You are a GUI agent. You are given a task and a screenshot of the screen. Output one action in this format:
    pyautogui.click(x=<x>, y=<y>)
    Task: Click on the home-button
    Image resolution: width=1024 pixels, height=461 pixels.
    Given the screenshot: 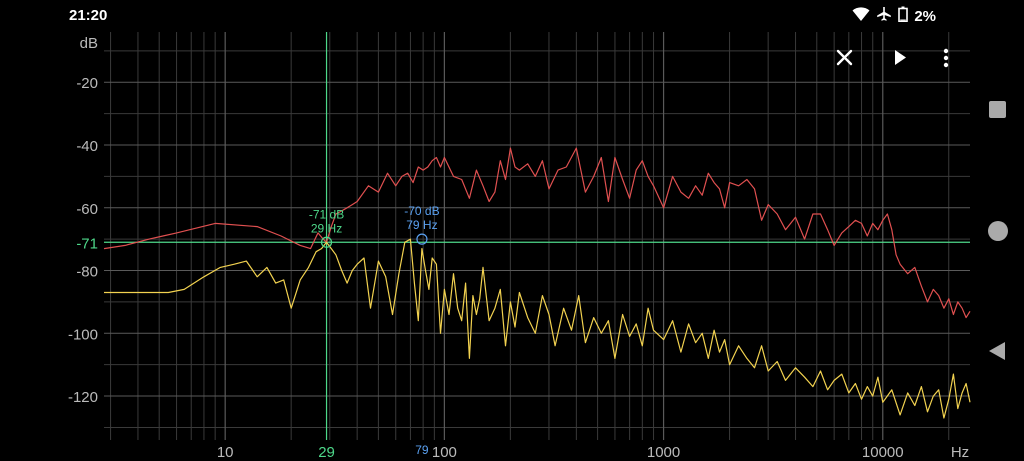 What is the action you would take?
    pyautogui.click(x=998, y=231)
    